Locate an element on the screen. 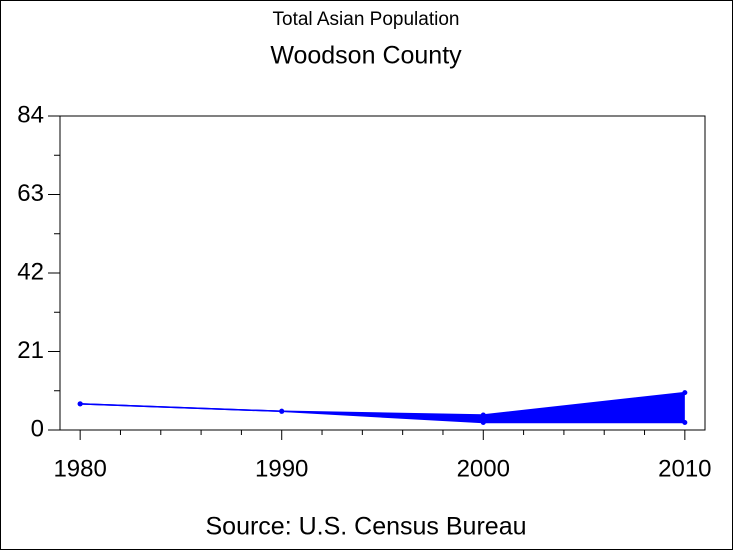  x-tick-label: 2000 is located at coordinates (483, 468).